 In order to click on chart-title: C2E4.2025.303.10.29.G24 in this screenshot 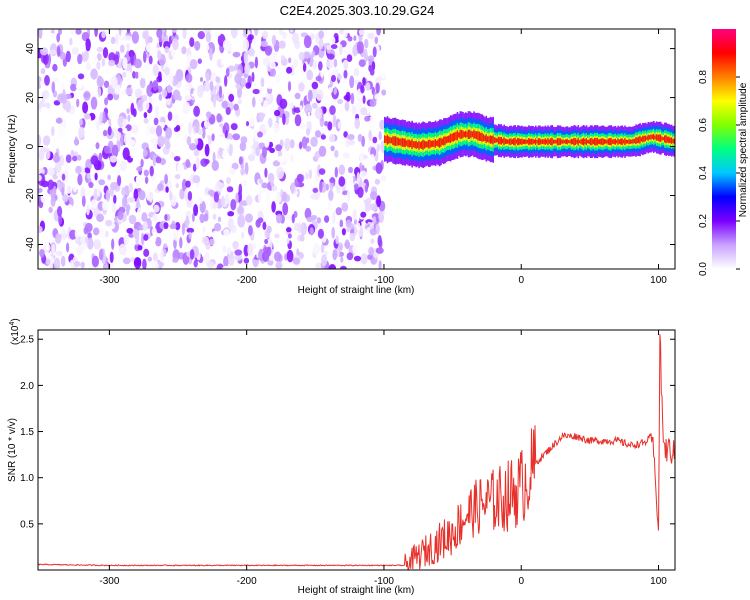, I will do `click(357, 10)`.